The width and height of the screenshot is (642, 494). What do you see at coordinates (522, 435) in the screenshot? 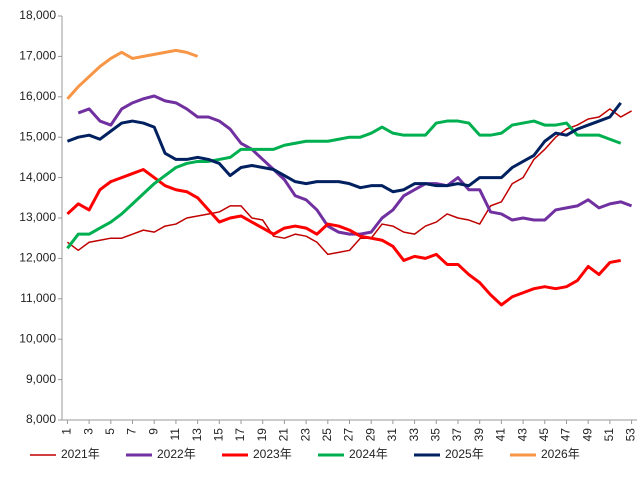
I see `x-tick-label: 43` at bounding box center [522, 435].